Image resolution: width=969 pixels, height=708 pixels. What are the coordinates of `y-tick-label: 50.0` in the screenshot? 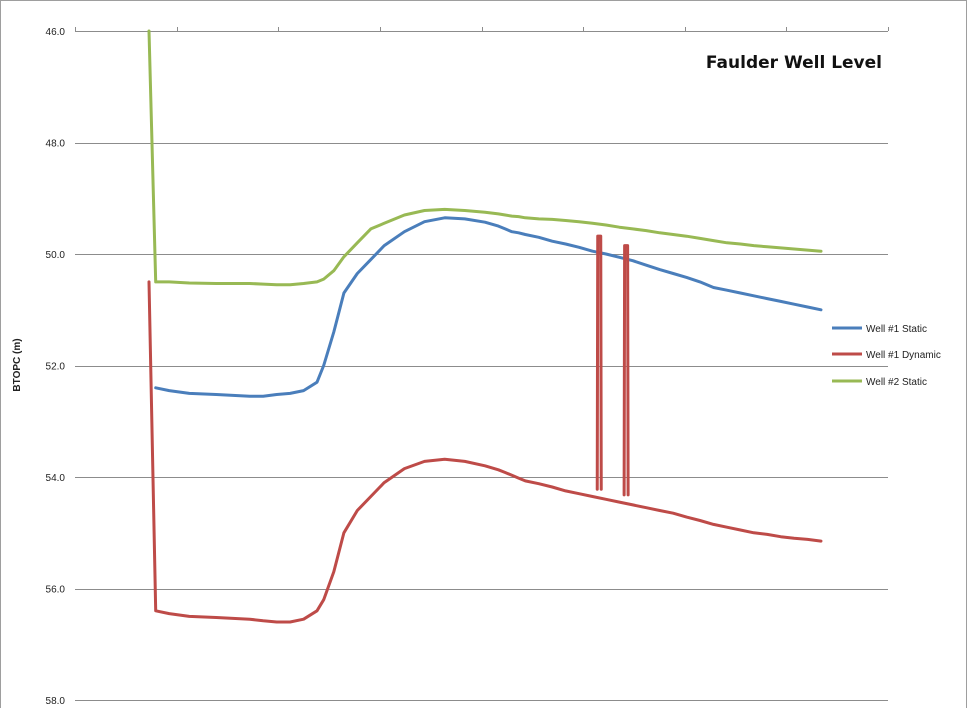 It's located at (56, 255).